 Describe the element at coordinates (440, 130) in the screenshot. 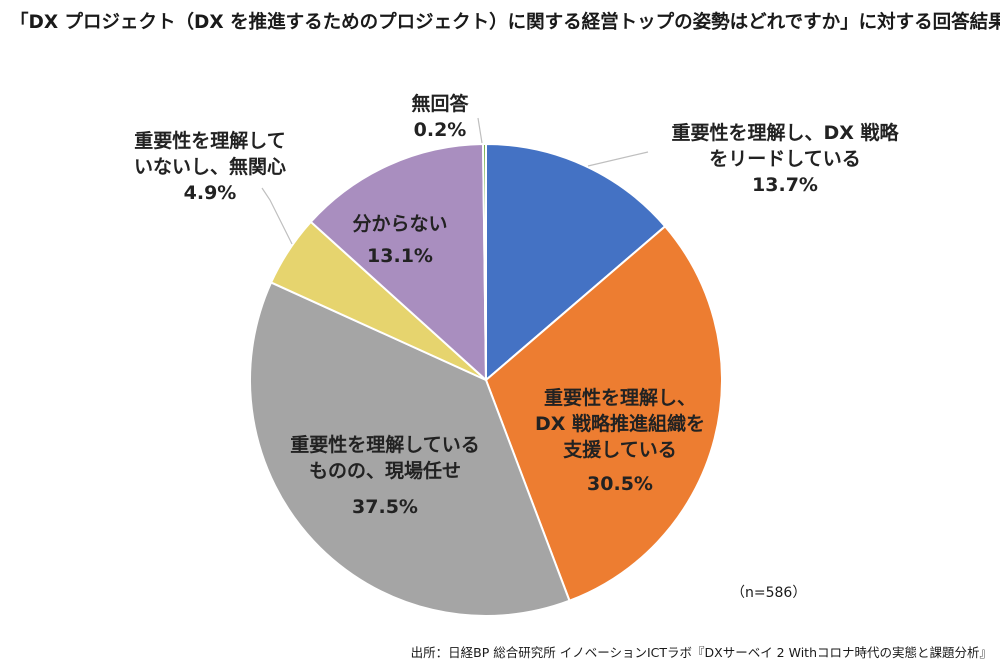

I see `slice-value: 0.2%` at that location.